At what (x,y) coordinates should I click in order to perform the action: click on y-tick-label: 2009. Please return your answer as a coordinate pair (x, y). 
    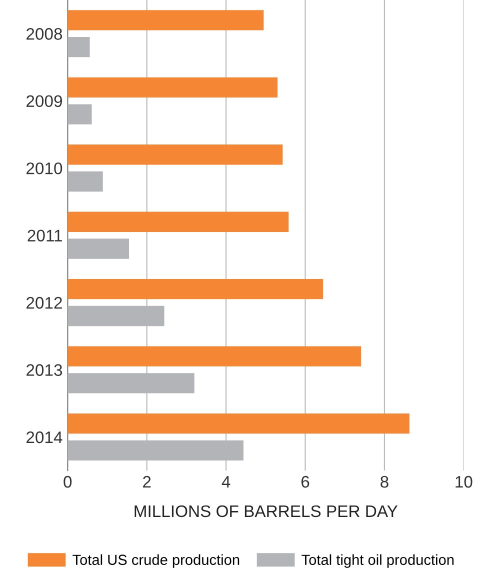
    Looking at the image, I should click on (44, 101).